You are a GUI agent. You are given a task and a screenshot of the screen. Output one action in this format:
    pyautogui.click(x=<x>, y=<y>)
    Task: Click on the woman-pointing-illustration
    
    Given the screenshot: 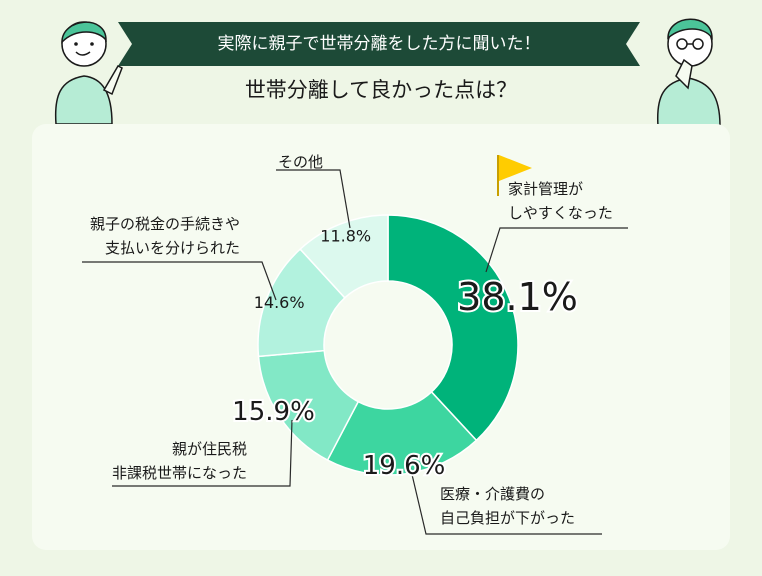 What is the action you would take?
    pyautogui.click(x=88, y=72)
    